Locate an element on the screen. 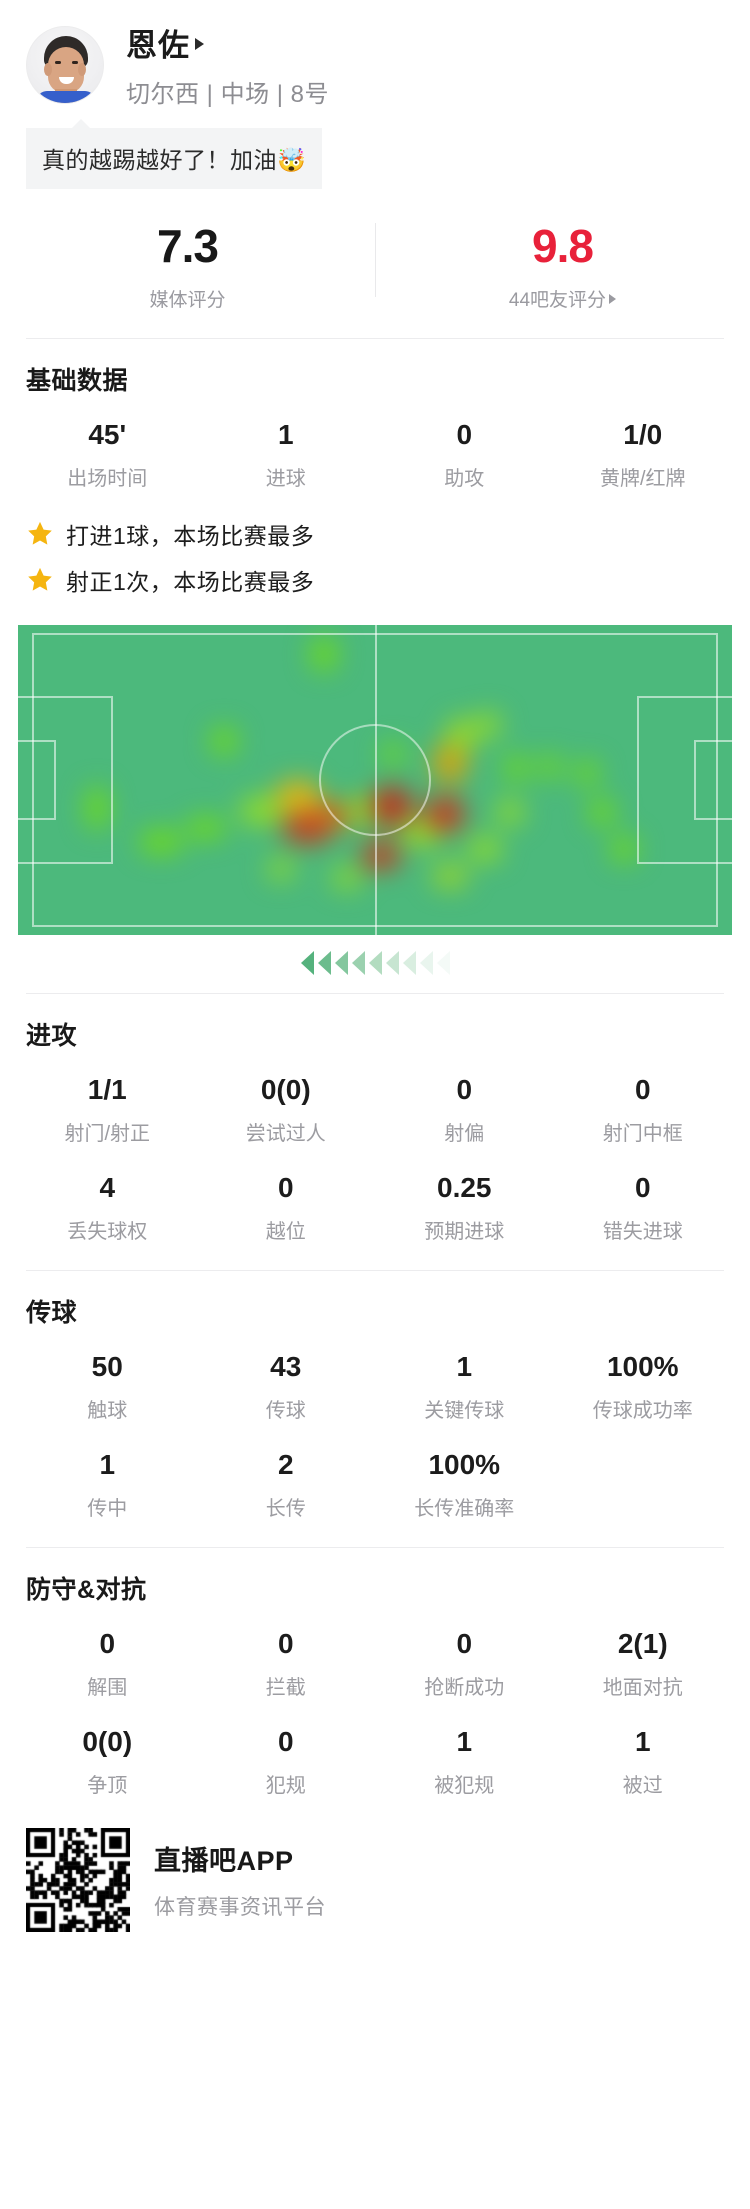  stat-value: 1/1 is located at coordinates (107, 1089).